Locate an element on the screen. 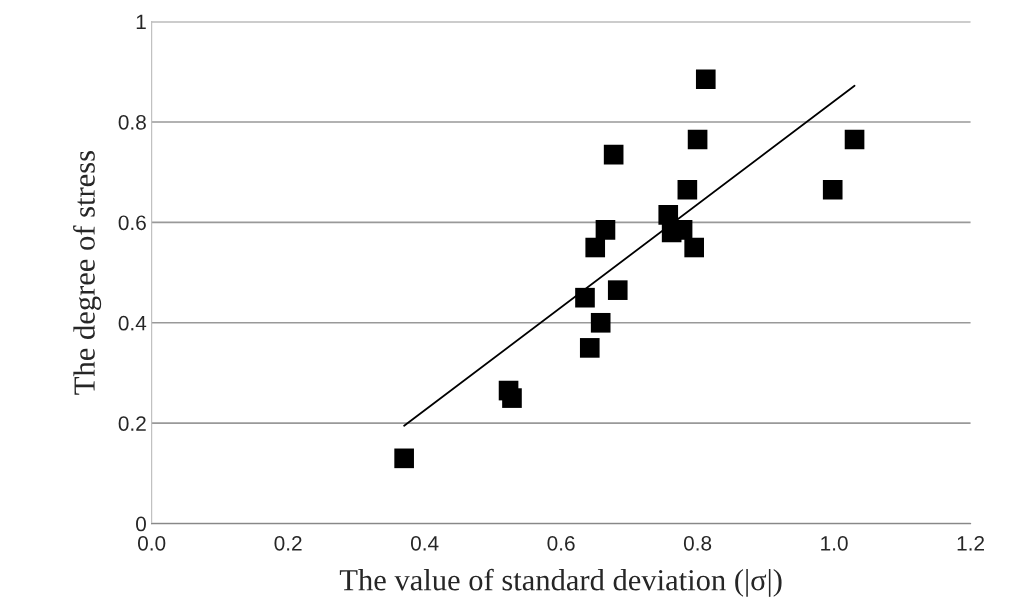  y-tick-label: 0 is located at coordinates (141, 524).